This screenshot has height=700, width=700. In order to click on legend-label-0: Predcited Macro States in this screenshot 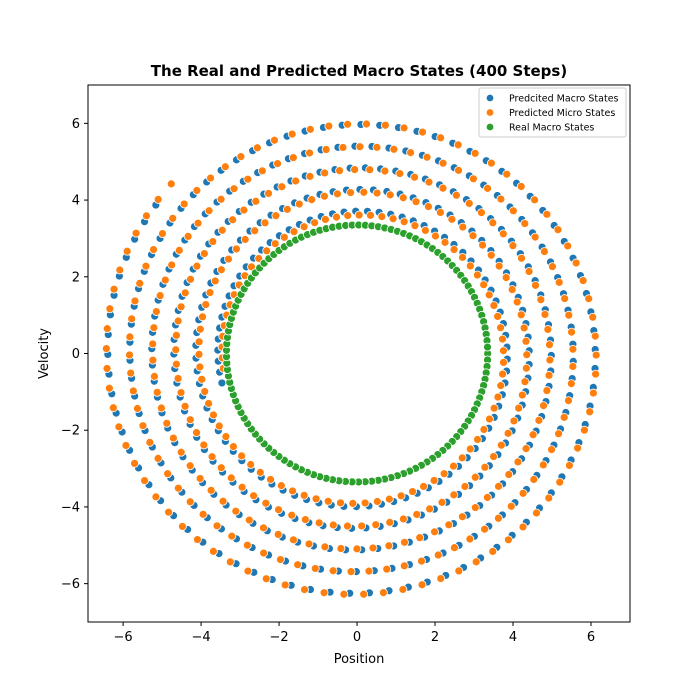, I will do `click(564, 99)`.